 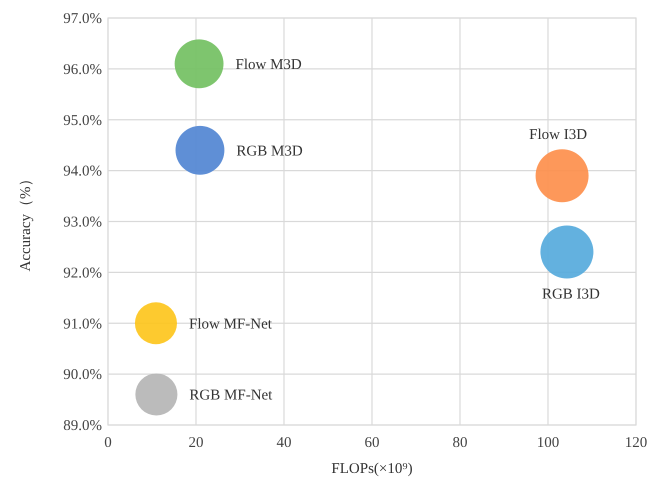 What do you see at coordinates (82, 120) in the screenshot?
I see `y-tick-label: 95.0%` at bounding box center [82, 120].